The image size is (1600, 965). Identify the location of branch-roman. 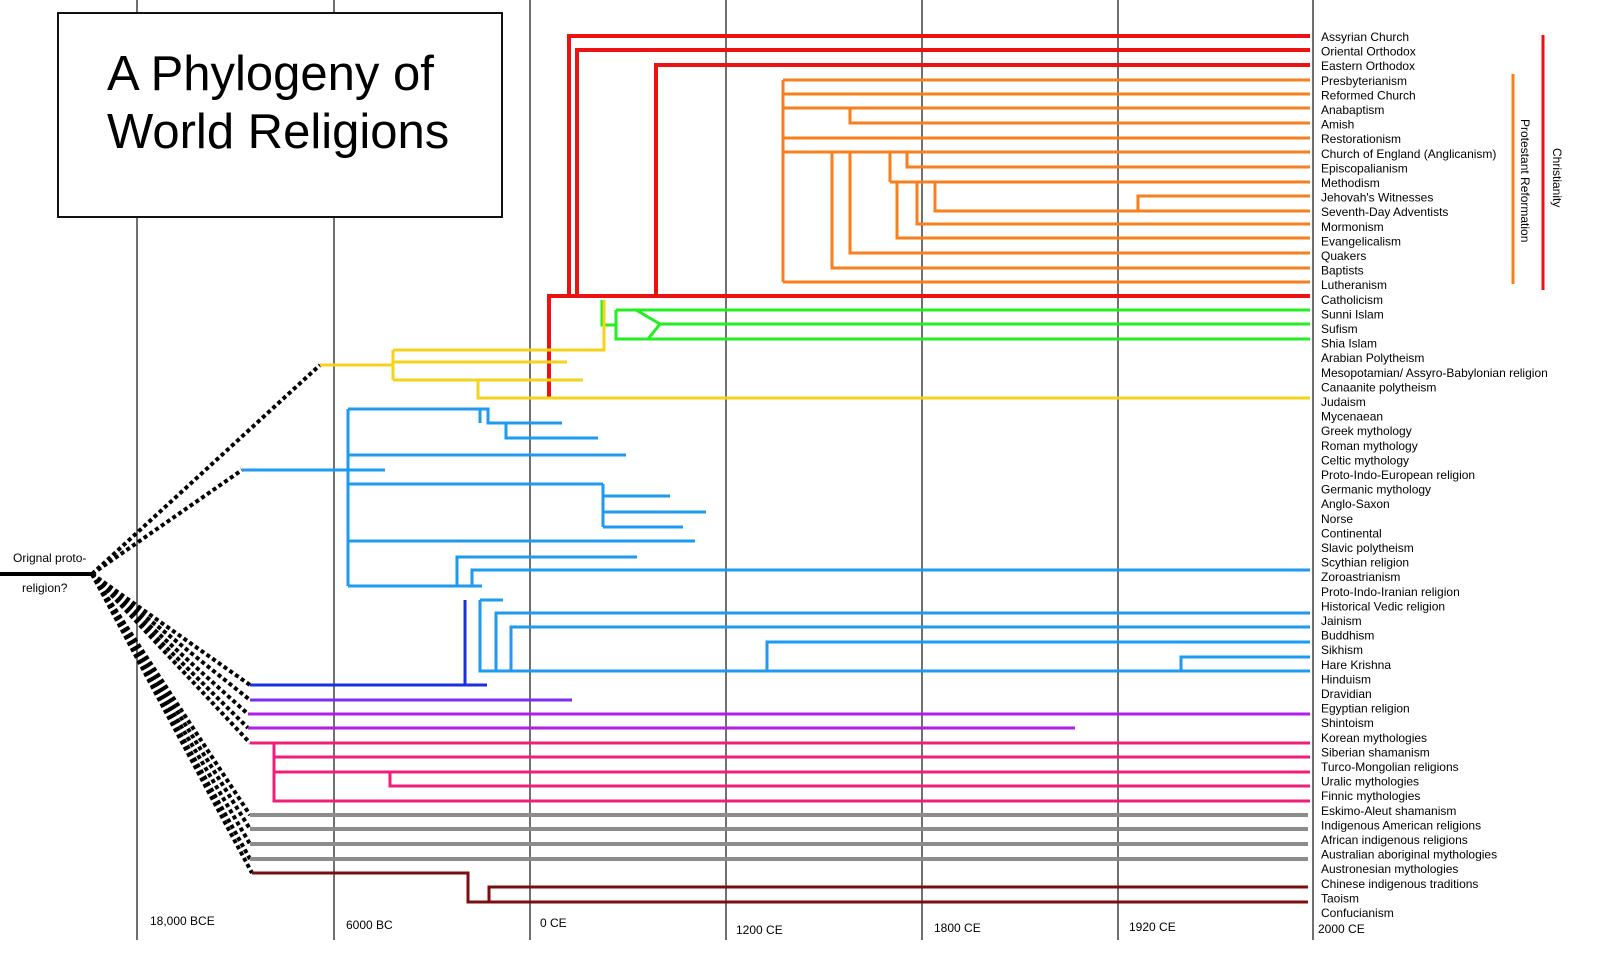
(551, 431).